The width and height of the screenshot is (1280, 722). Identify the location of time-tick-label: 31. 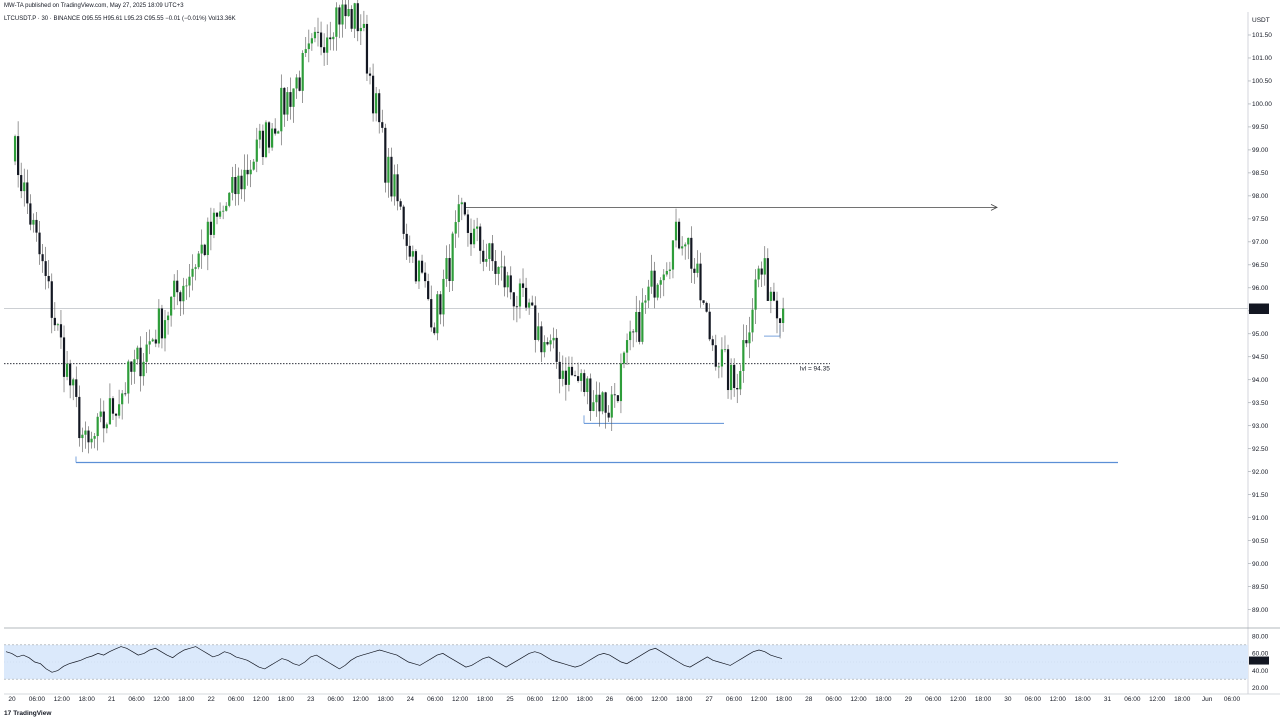
(1108, 699).